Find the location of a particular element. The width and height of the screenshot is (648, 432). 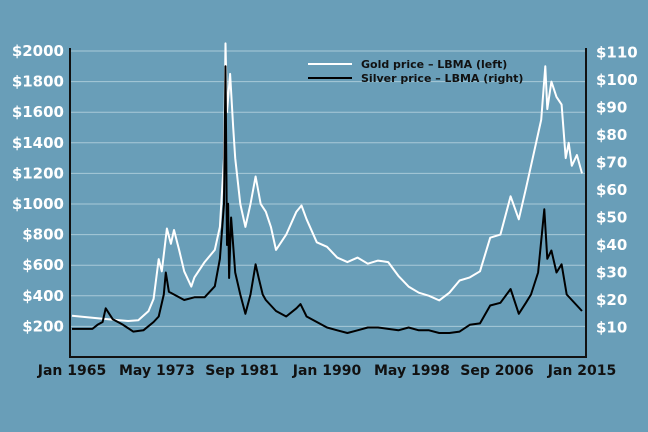

left-tick-label: $1800 is located at coordinates (38, 82).